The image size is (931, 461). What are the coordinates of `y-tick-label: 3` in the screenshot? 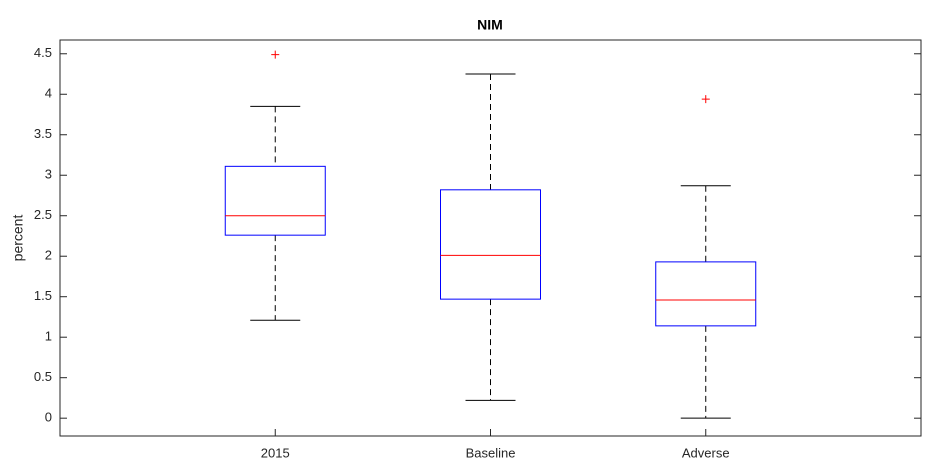 It's located at (48, 174).